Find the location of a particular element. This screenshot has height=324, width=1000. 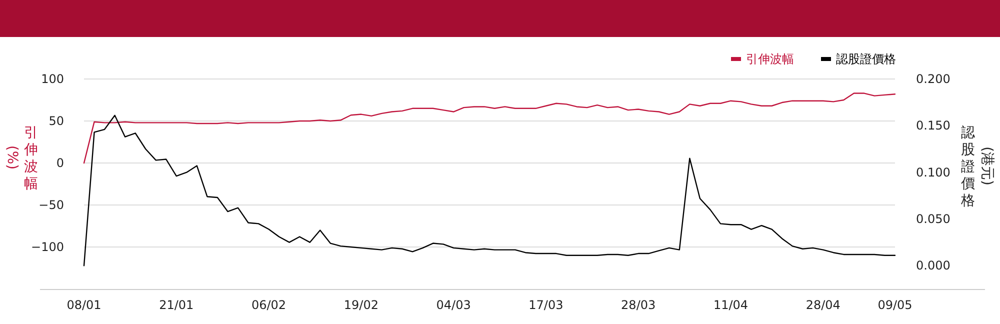

x-tick-label: 28/03 is located at coordinates (638, 305).